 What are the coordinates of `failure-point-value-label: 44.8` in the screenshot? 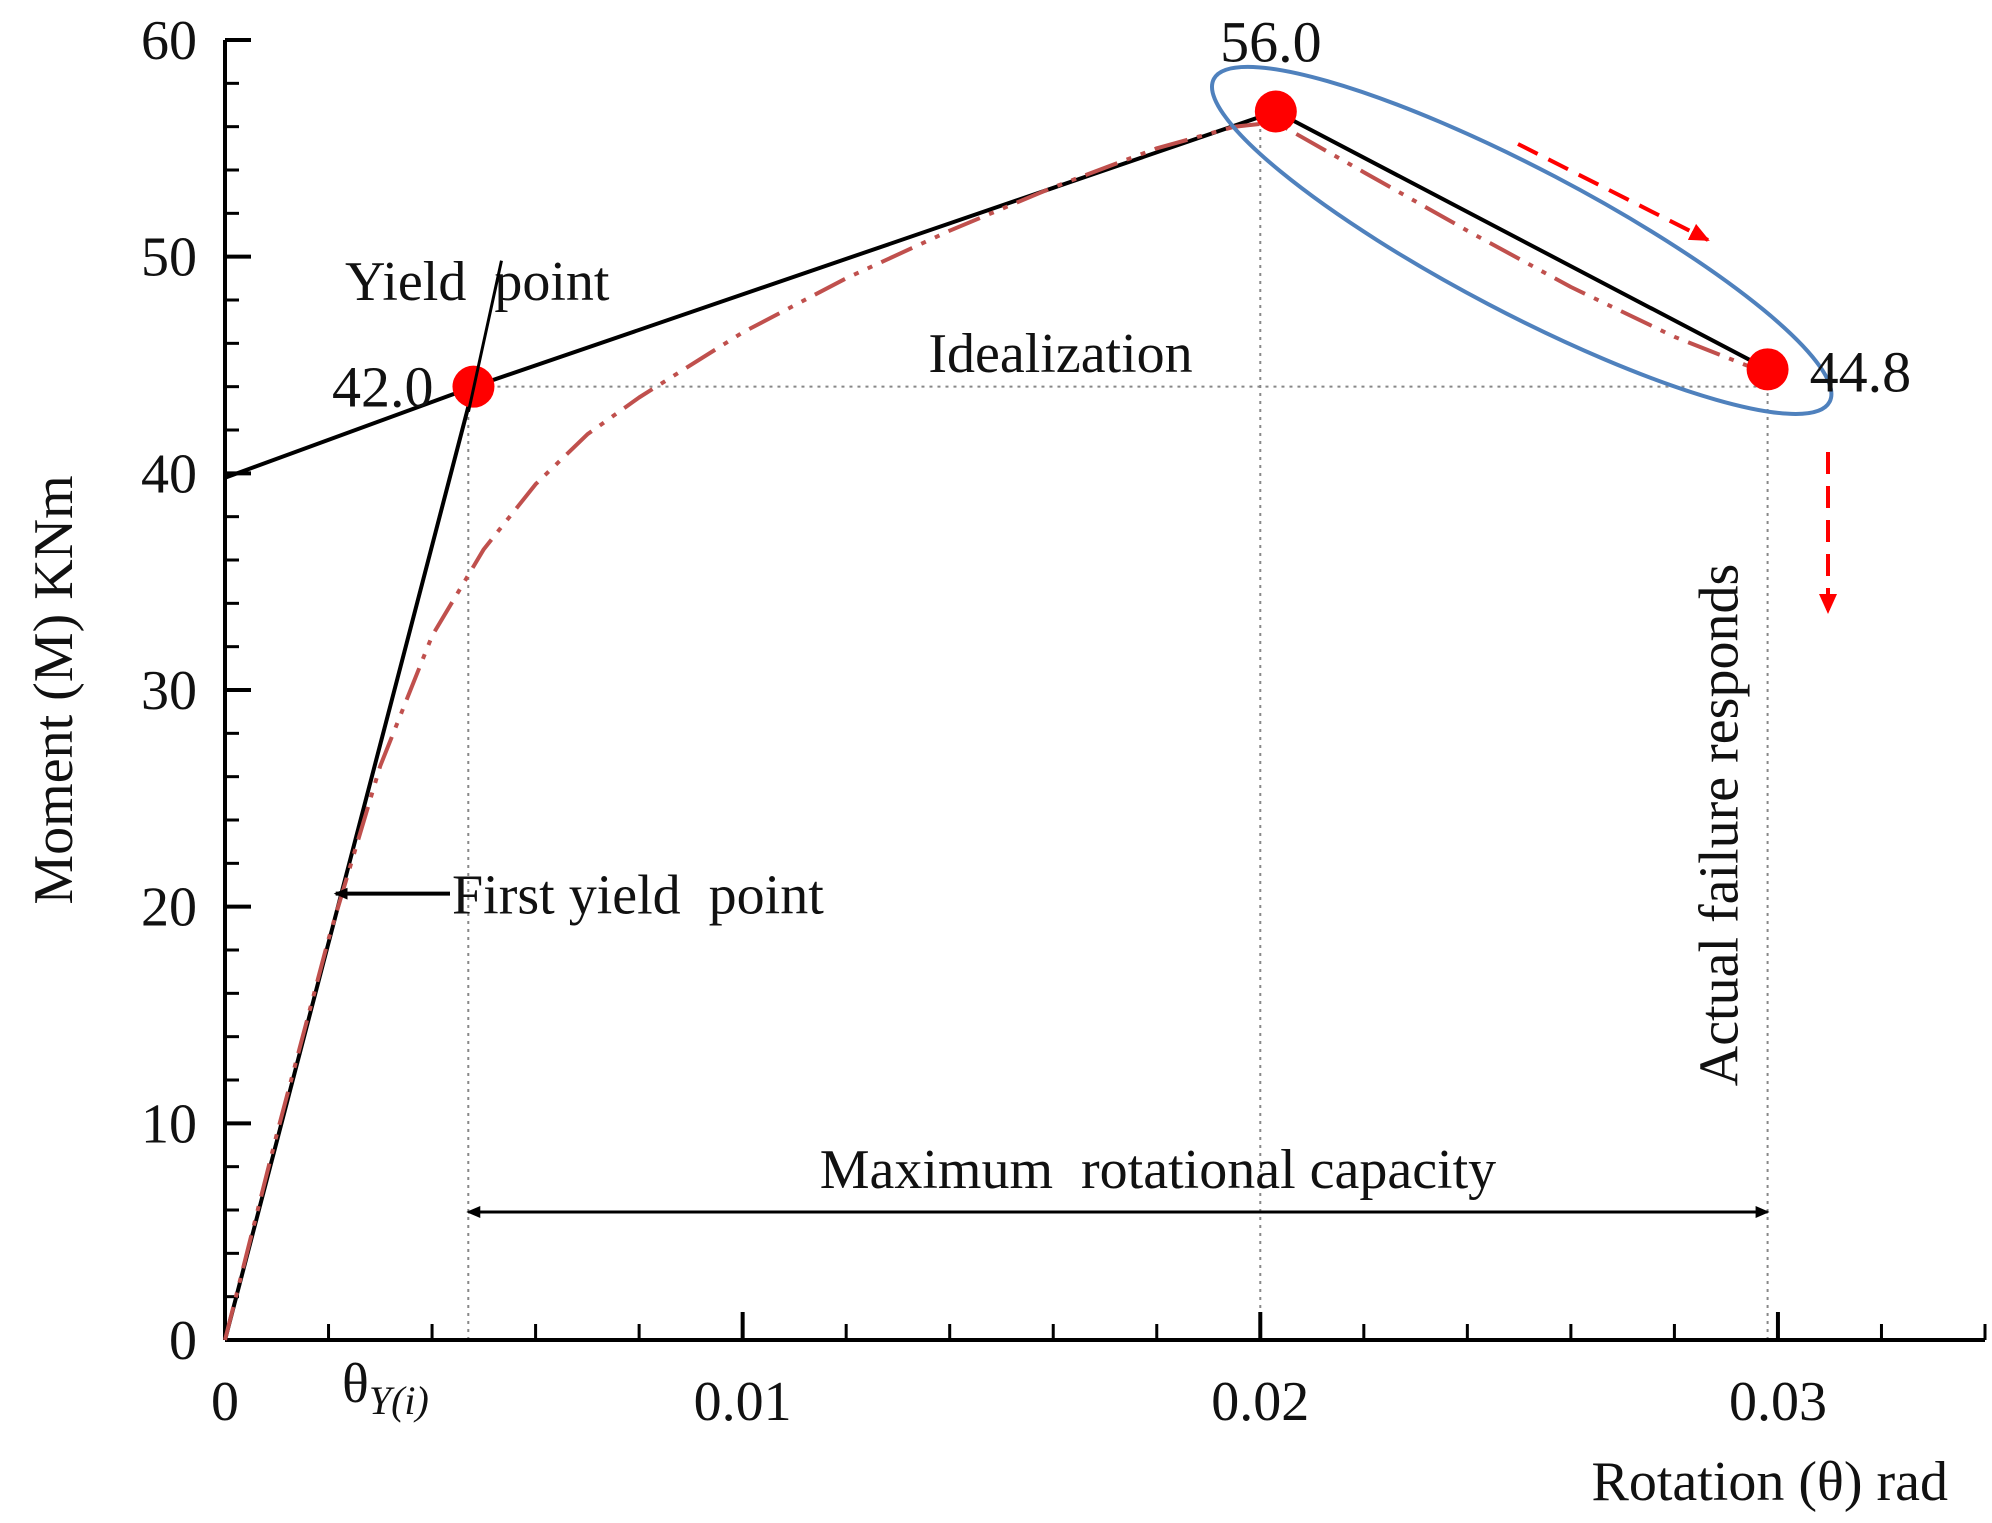 It's located at (1861, 371).